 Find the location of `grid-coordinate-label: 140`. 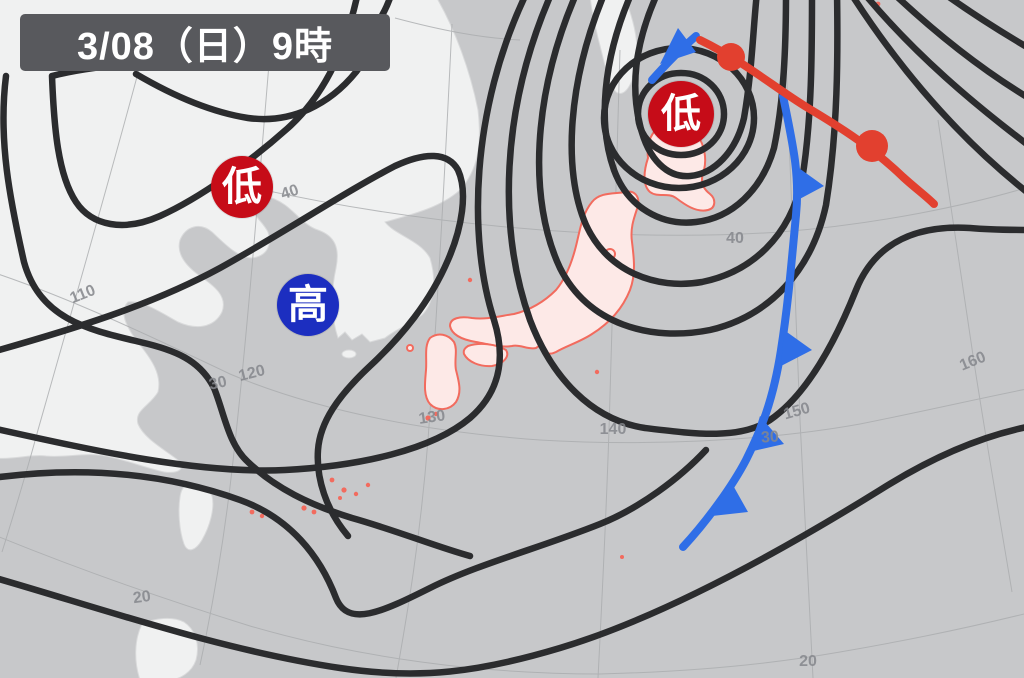

grid-coordinate-label: 140 is located at coordinates (613, 429).